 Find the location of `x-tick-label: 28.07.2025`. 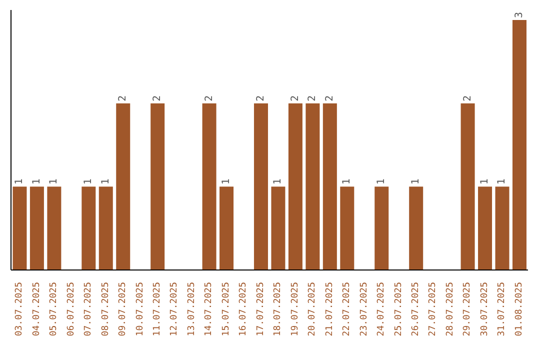

x-tick-label: 28.07.2025 is located at coordinates (450, 309).